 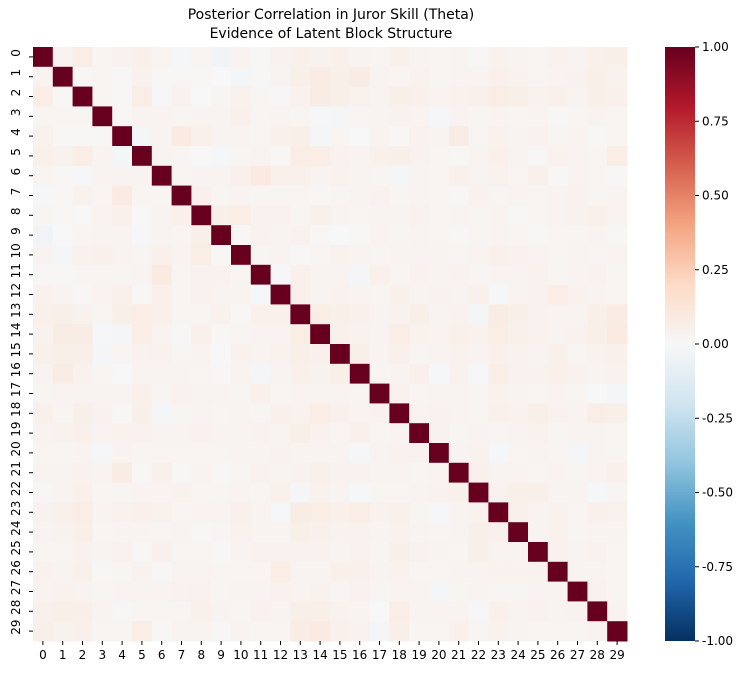 What do you see at coordinates (339, 655) in the screenshot?
I see `x-tick-label: 15` at bounding box center [339, 655].